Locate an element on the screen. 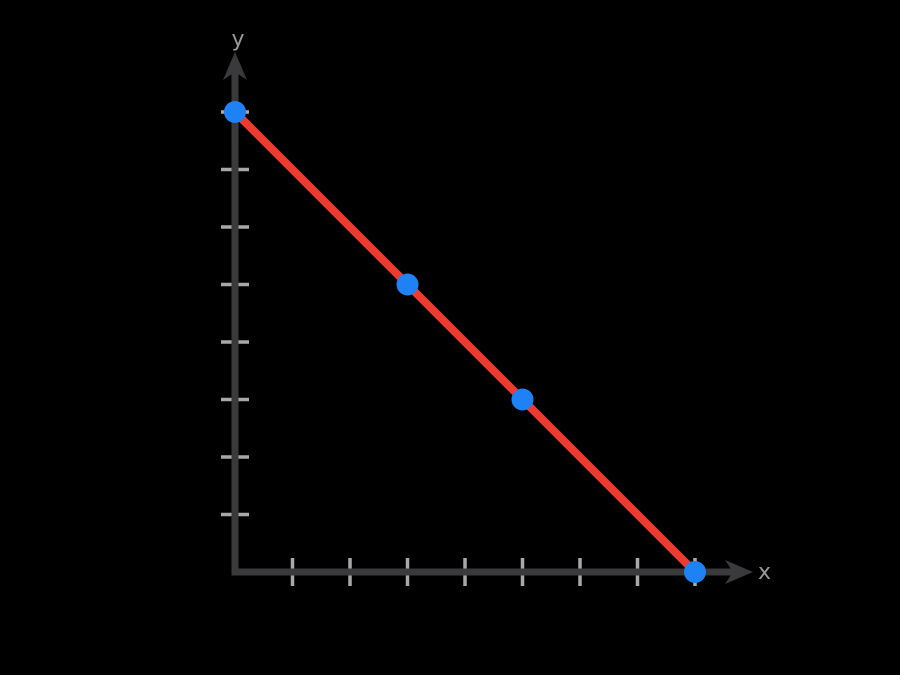  x-axis-arrow-icon is located at coordinates (739, 572).